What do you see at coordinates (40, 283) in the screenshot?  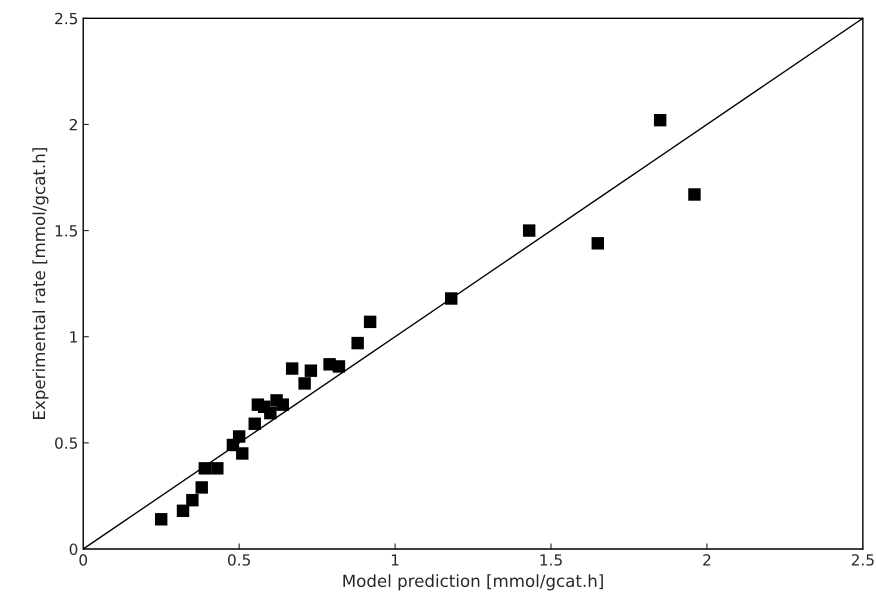 I see `y-axis-title: Experimental rate [mmol/gcat.h]` at bounding box center [40, 283].